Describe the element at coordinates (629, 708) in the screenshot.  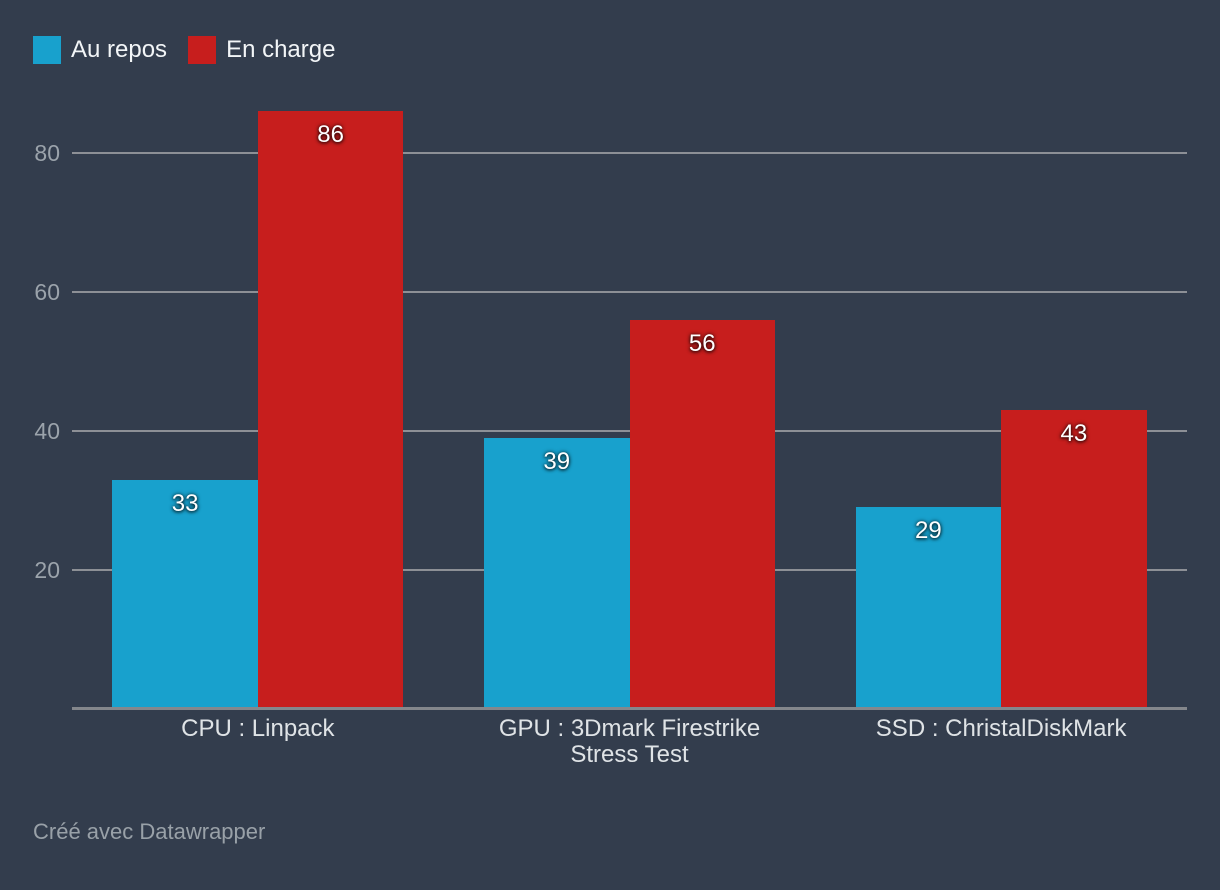
I see `x-axis-line` at that location.